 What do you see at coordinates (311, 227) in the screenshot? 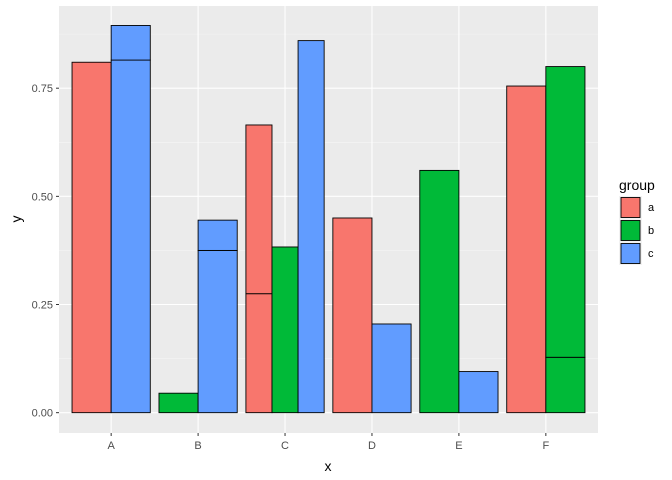
I see `bar-segment-C-c` at bounding box center [311, 227].